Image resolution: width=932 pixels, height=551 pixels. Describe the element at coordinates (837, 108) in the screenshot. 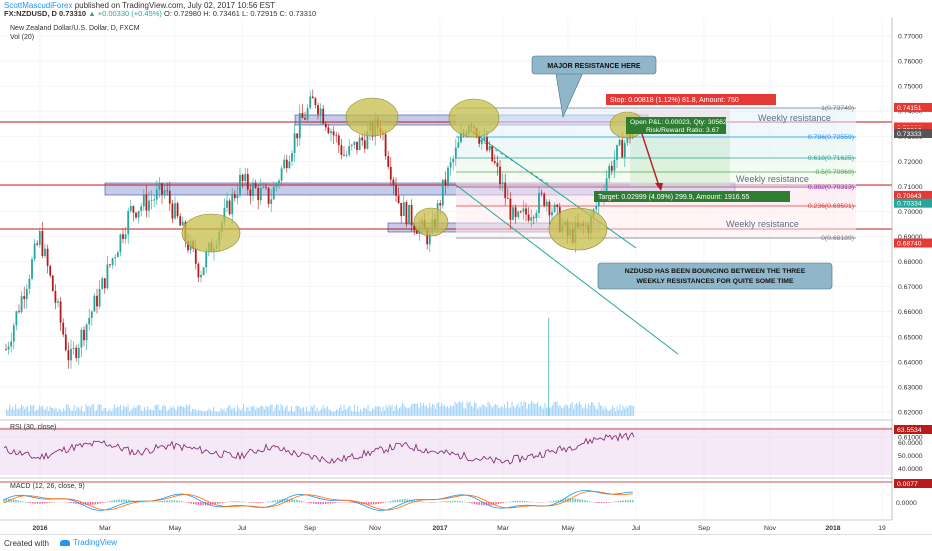

I see `fib-level-label: 1(0.73749)` at that location.